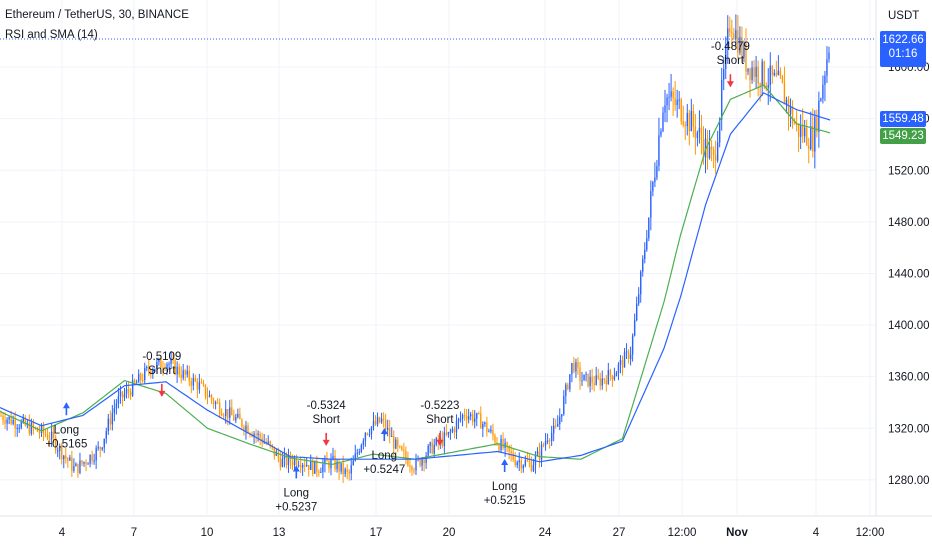 This screenshot has width=932, height=550. Describe the element at coordinates (296, 468) in the screenshot. I see `long-arrow-head` at that location.